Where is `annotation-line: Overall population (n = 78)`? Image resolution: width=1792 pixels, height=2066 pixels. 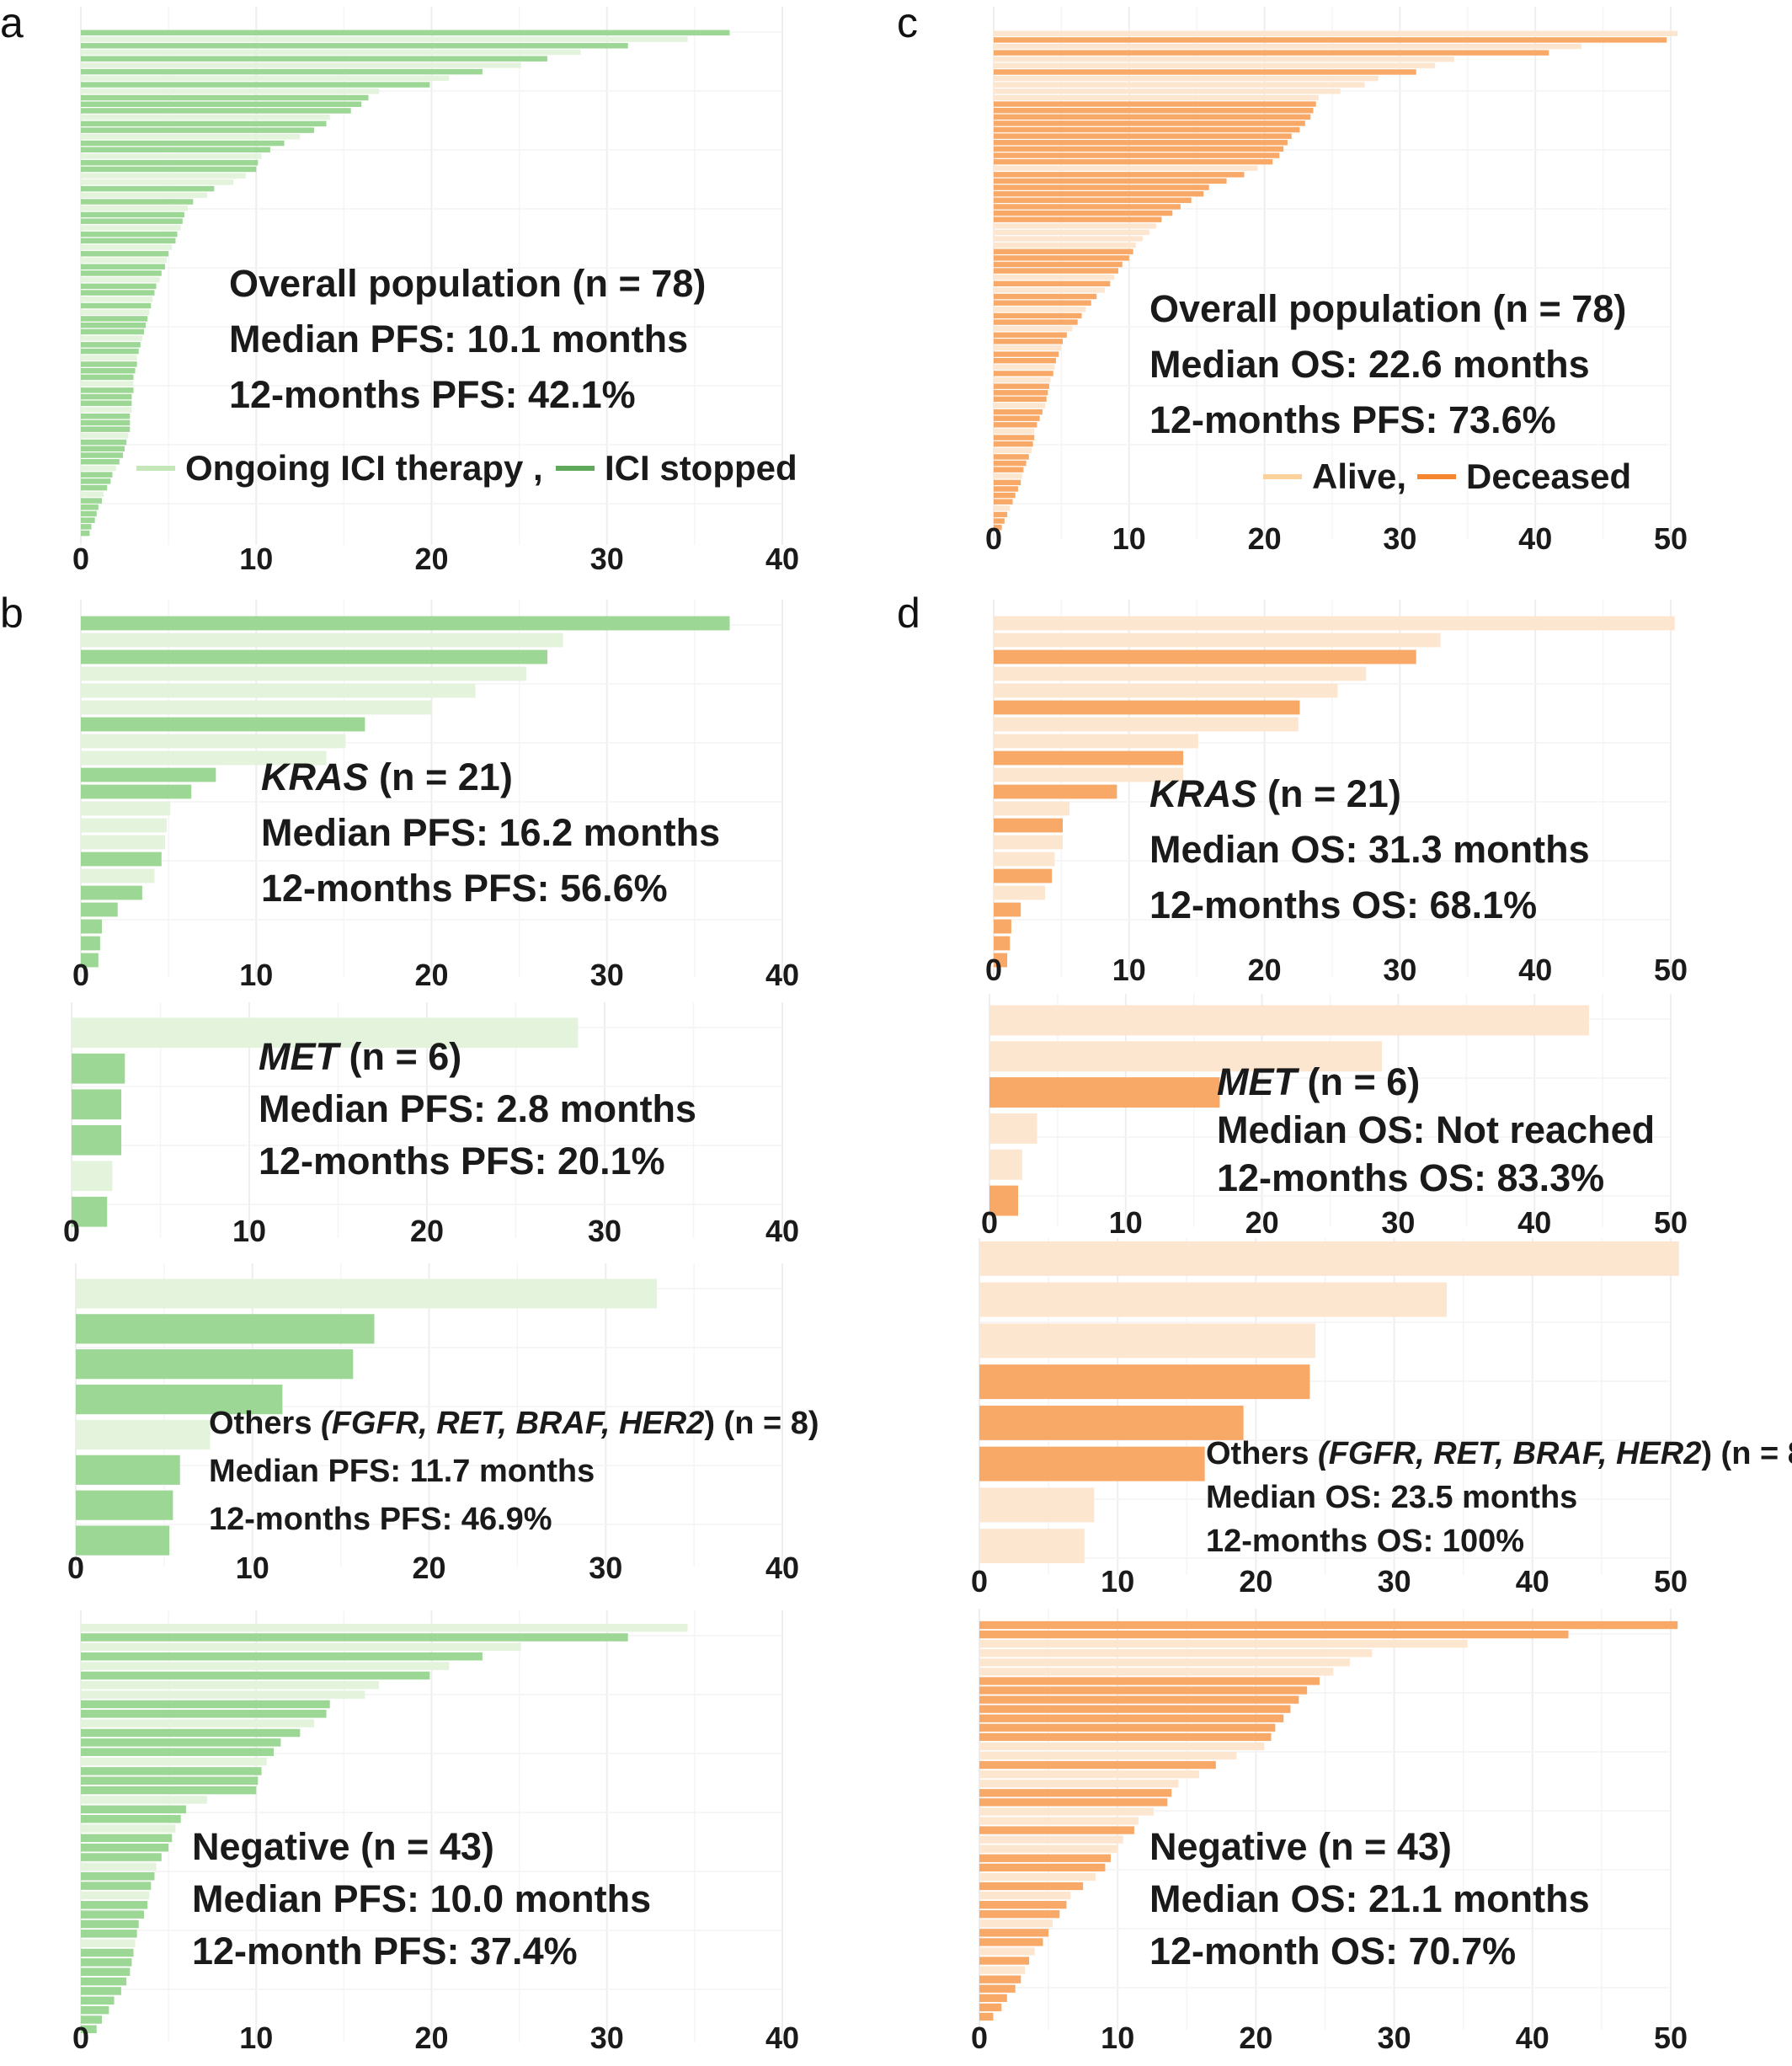
annotation-line: Overall population (n = 78) is located at coordinates (1387, 308).